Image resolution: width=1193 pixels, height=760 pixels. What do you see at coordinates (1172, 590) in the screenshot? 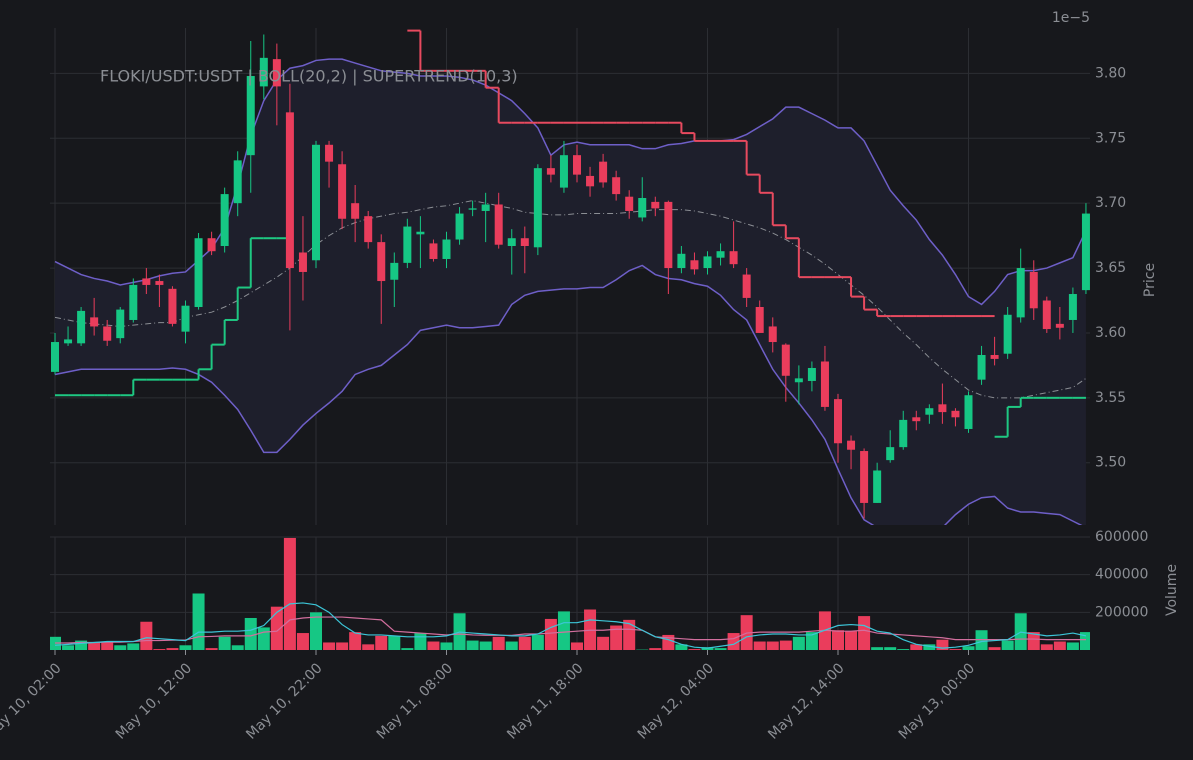
I see `volume-axis-label: Volume` at bounding box center [1172, 590].